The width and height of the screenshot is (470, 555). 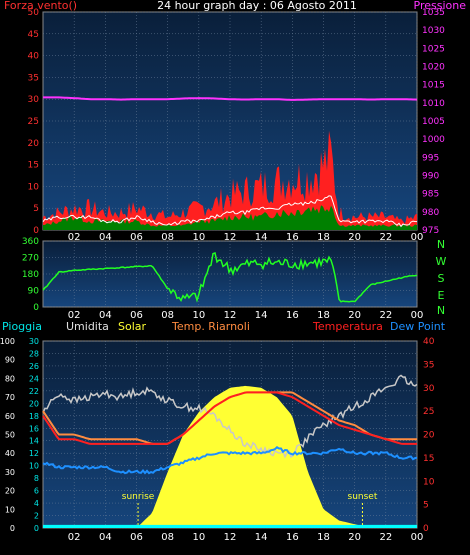 What do you see at coordinates (136, 237) in the screenshot?
I see `x-tick-label-p1: 06` at bounding box center [136, 237].